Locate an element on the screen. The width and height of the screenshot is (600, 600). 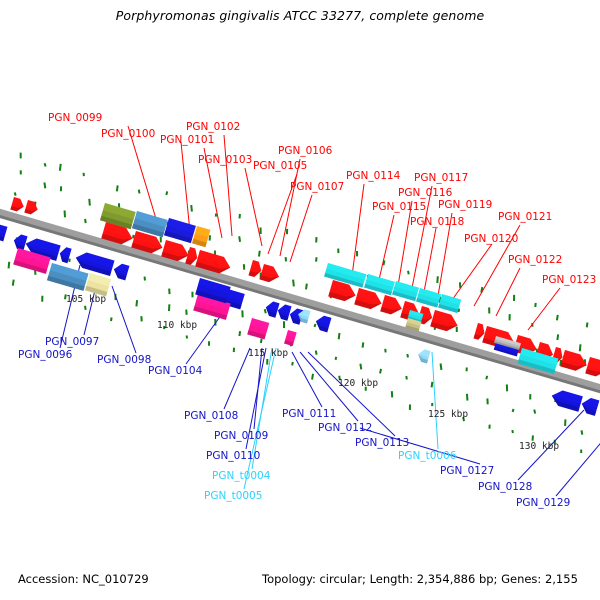
cds-label: PGN_0121 is located at coordinates (525, 217).